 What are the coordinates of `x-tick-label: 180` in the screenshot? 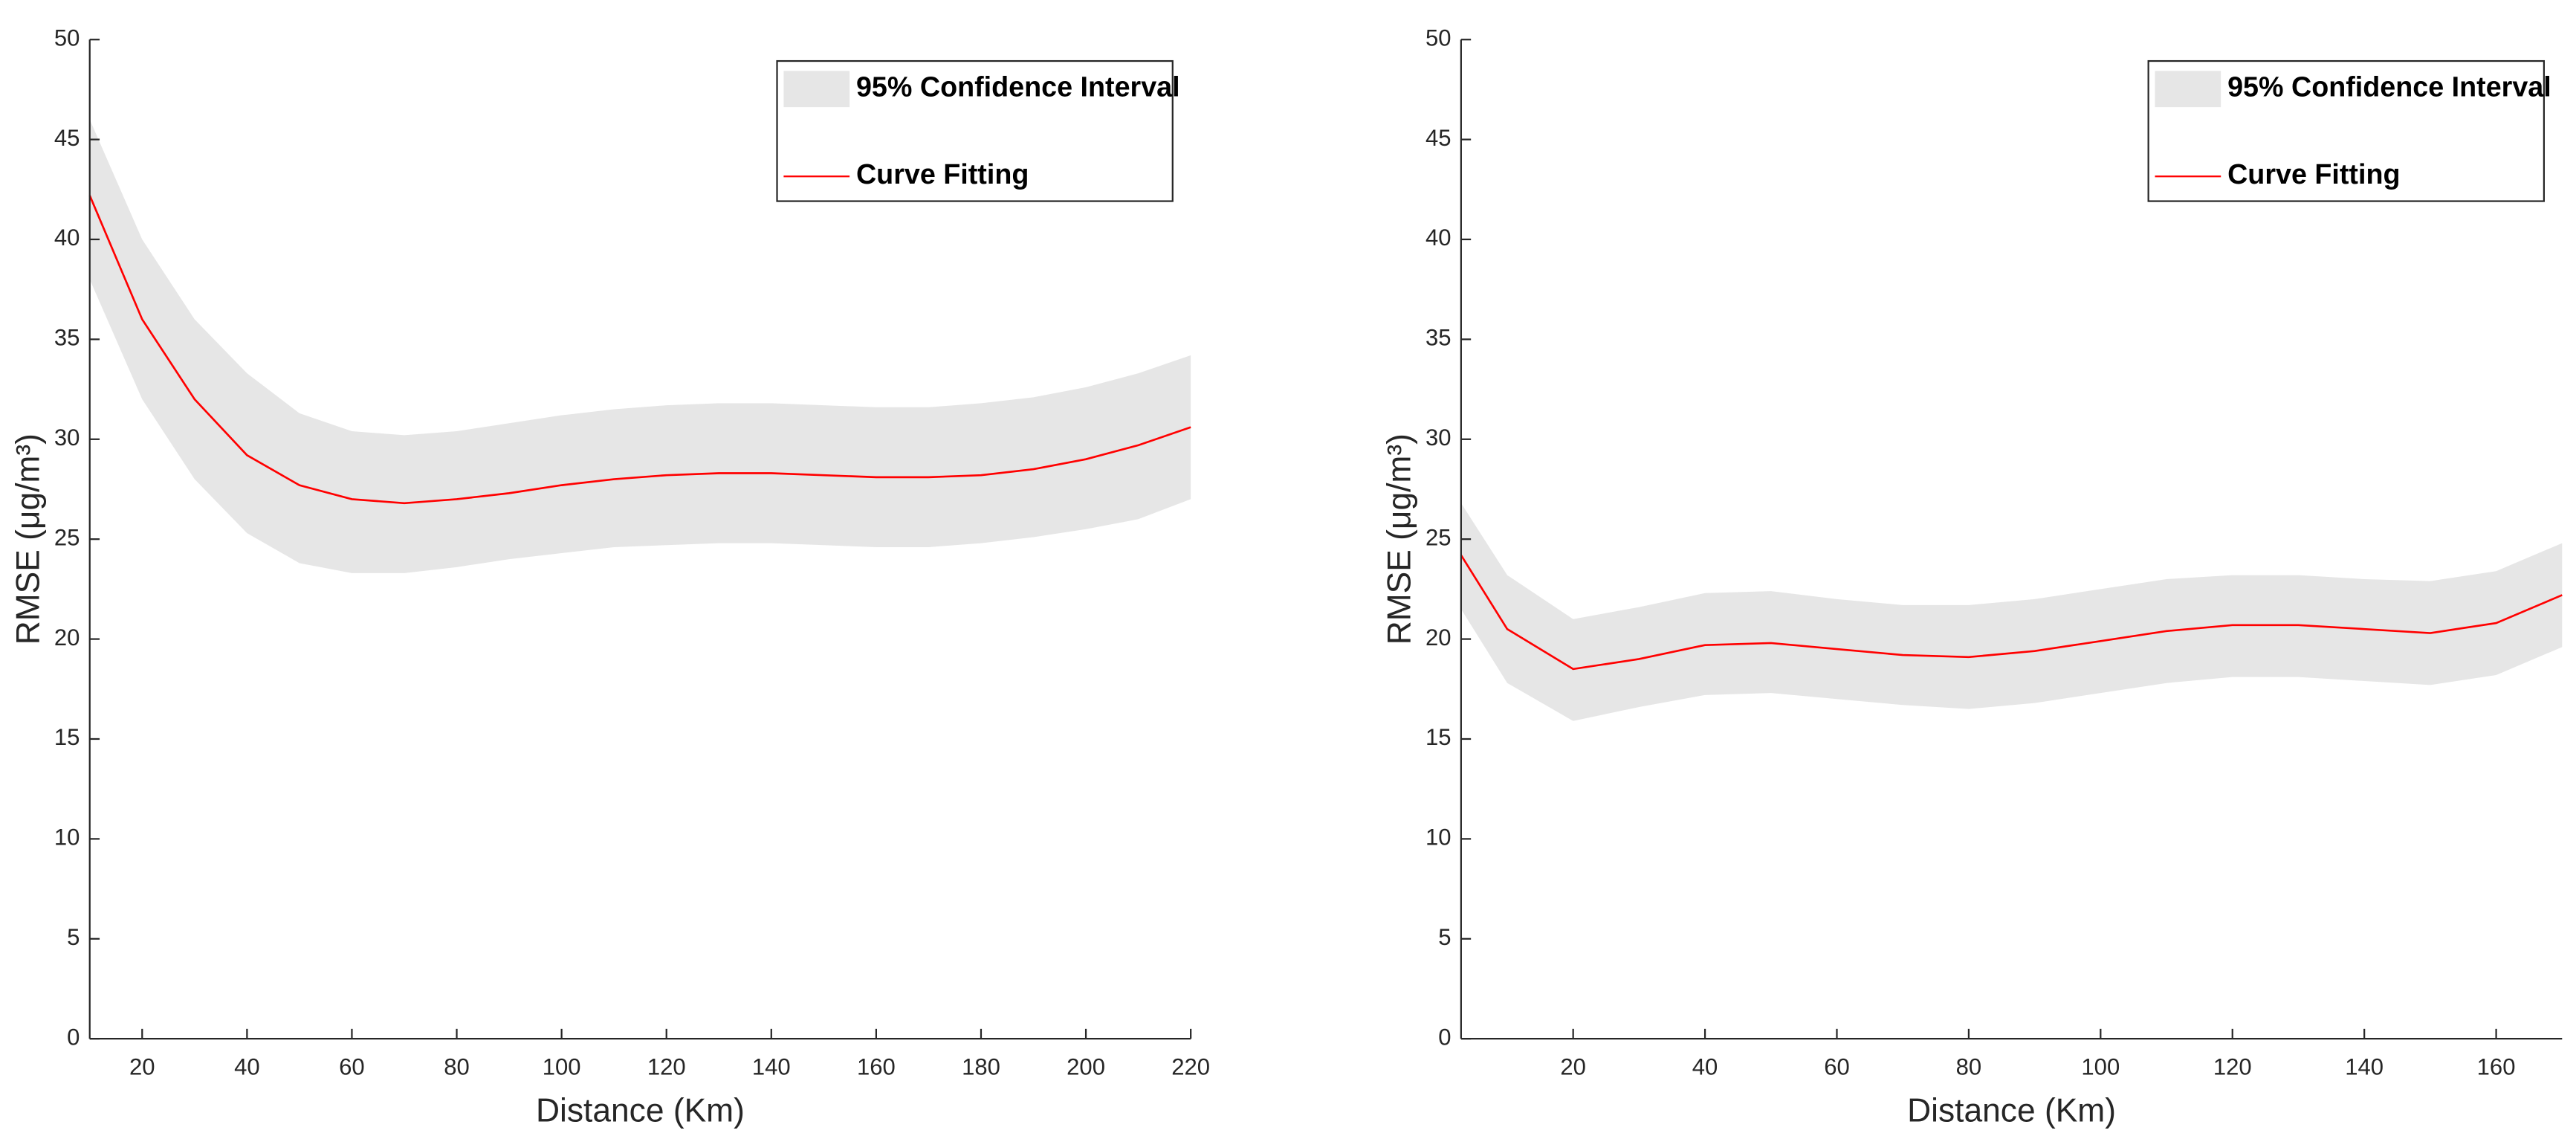 It's located at (981, 1066).